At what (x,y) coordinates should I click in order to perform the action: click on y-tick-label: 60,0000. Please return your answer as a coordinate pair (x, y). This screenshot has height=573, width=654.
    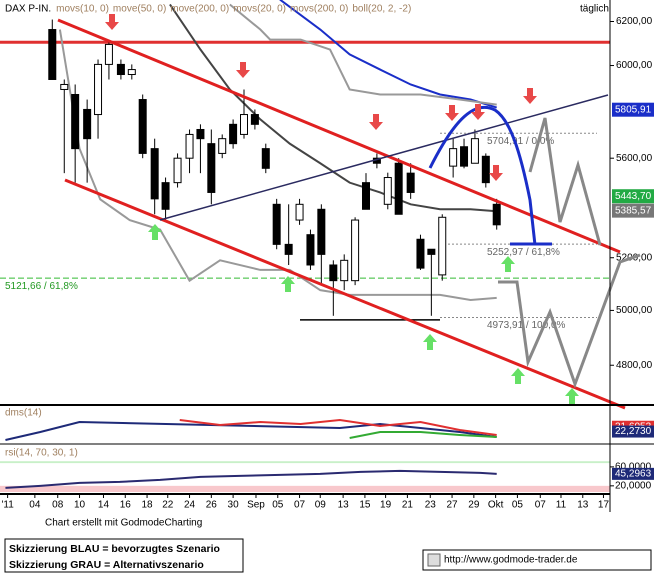
    Looking at the image, I should click on (633, 467).